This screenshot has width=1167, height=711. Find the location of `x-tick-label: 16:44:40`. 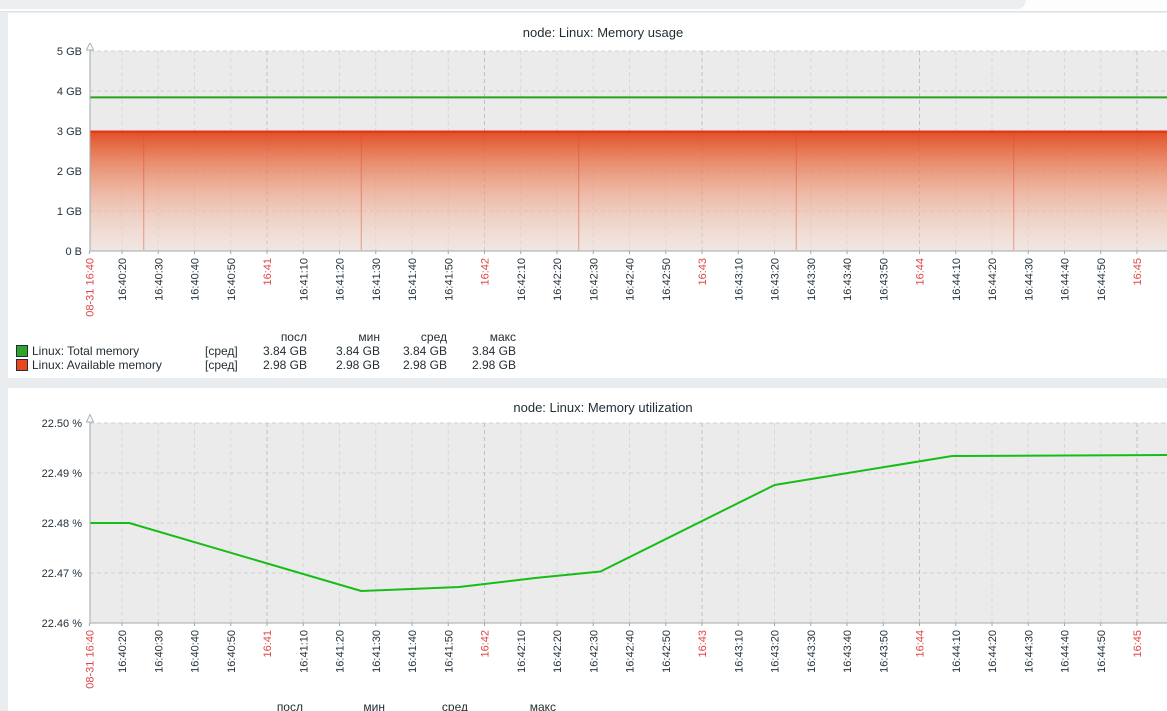

x-tick-label: 16:44:40 is located at coordinates (1066, 279).